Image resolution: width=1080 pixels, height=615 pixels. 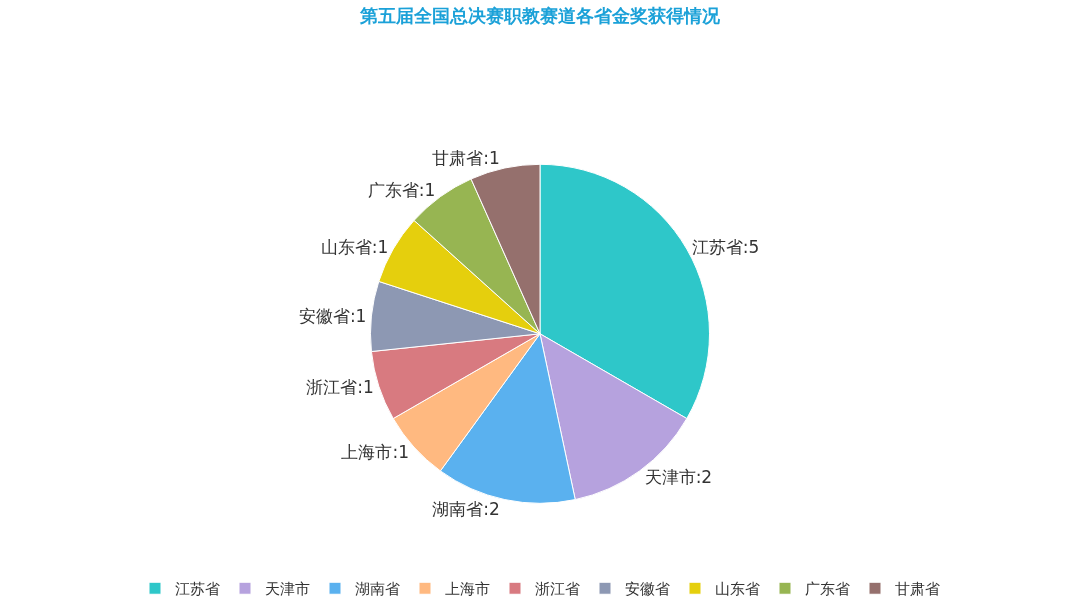 I want to click on chart-title: 第五届全国总决赛职教赛道各省金奖获得情况, so click(x=540, y=15).